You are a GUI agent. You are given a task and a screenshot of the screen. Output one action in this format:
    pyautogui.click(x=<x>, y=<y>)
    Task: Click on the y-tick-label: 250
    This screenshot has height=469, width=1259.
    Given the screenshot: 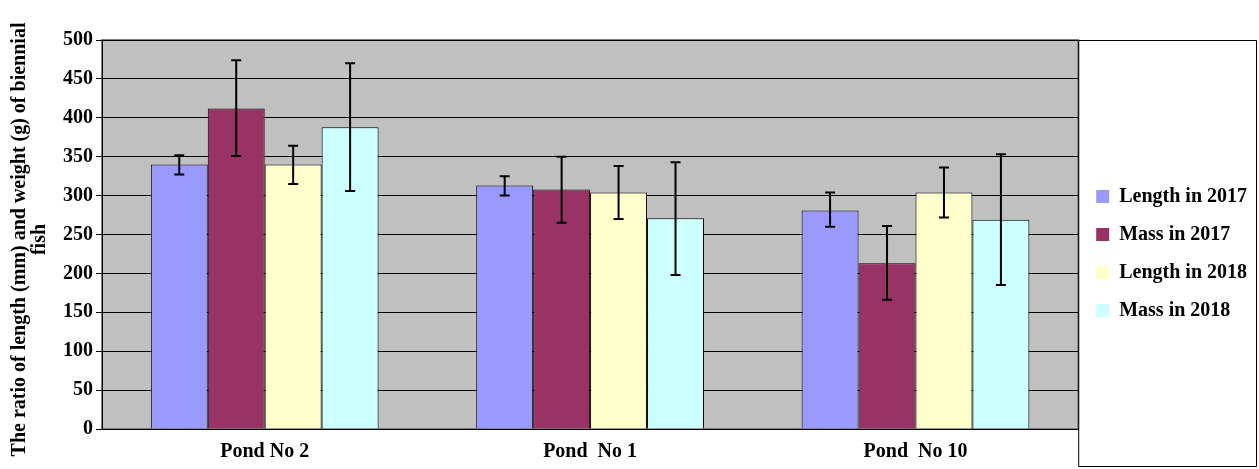 What is the action you would take?
    pyautogui.click(x=78, y=232)
    